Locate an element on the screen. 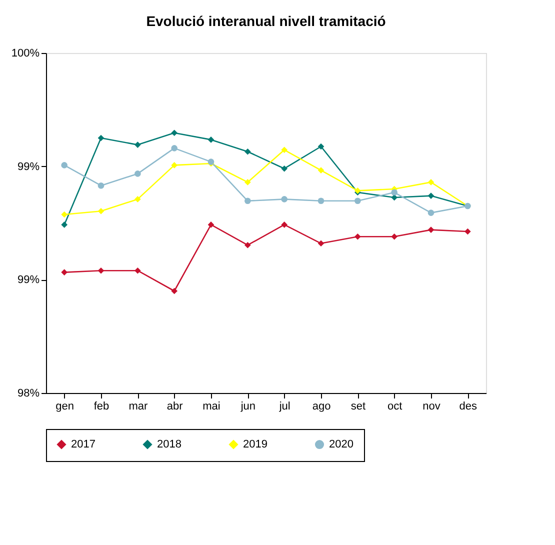 Image resolution: width=555 pixels, height=545 pixels. x-tick-label: oct is located at coordinates (394, 406).